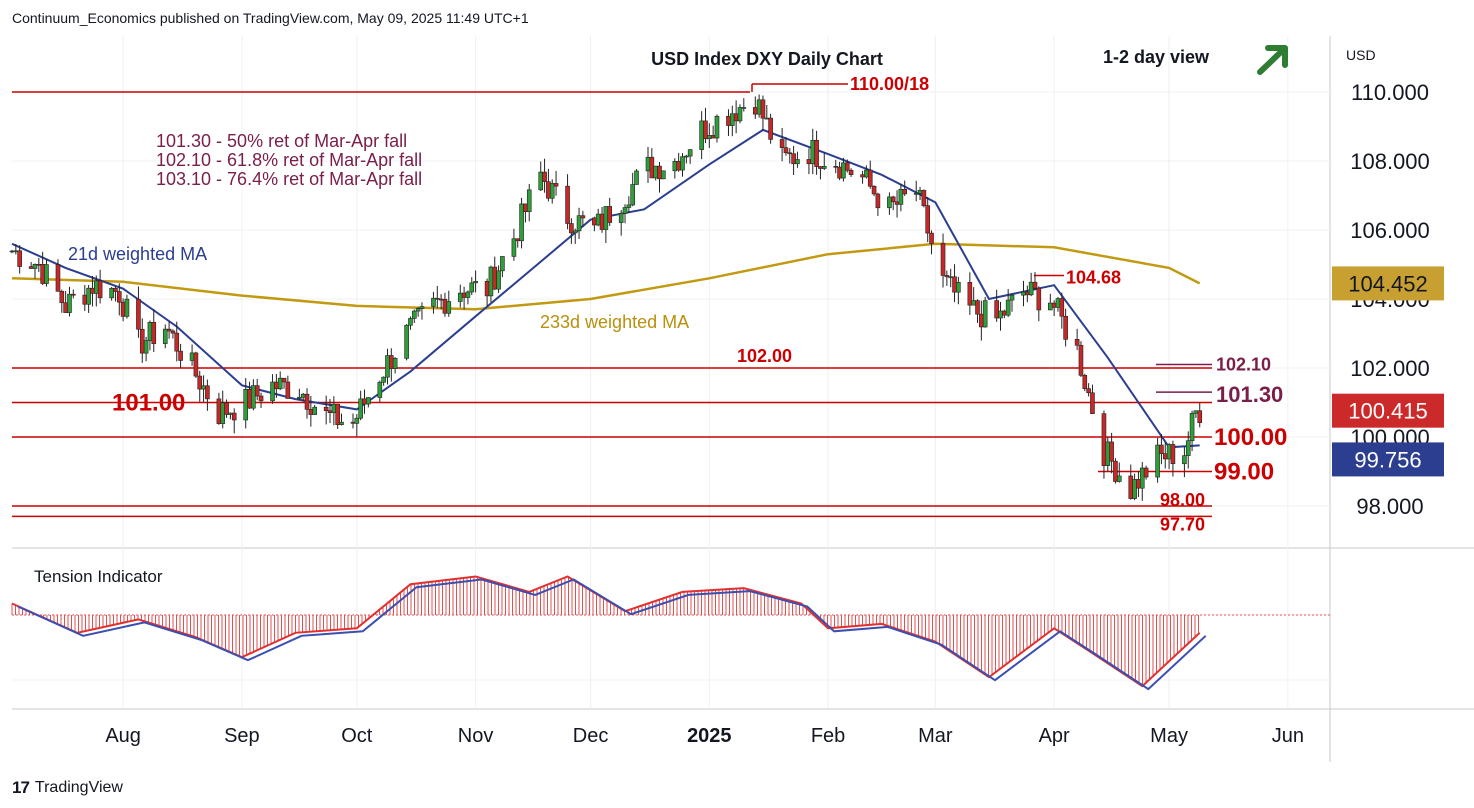 The image size is (1474, 808). I want to click on tradingview-footer: 17 TradingView, so click(67, 788).